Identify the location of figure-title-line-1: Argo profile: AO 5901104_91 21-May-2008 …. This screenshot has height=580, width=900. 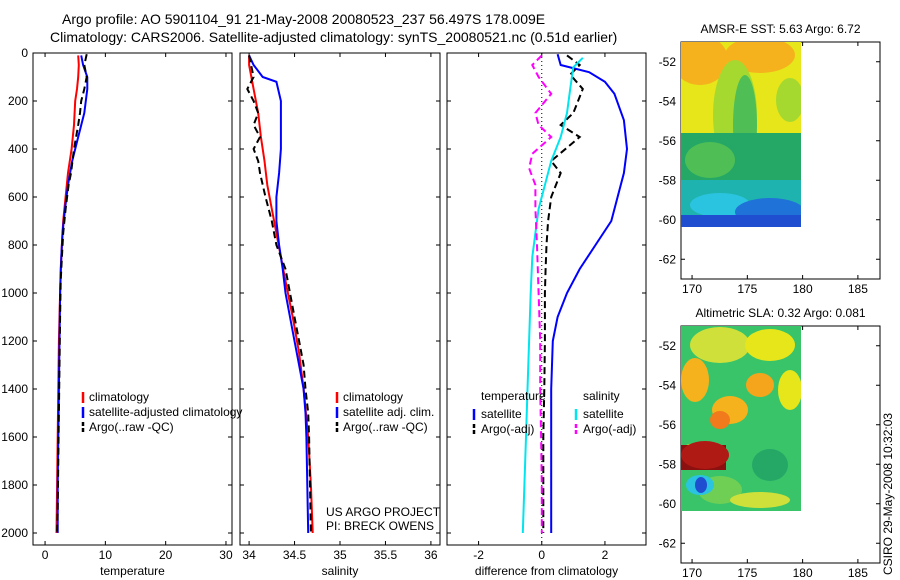
(303, 19).